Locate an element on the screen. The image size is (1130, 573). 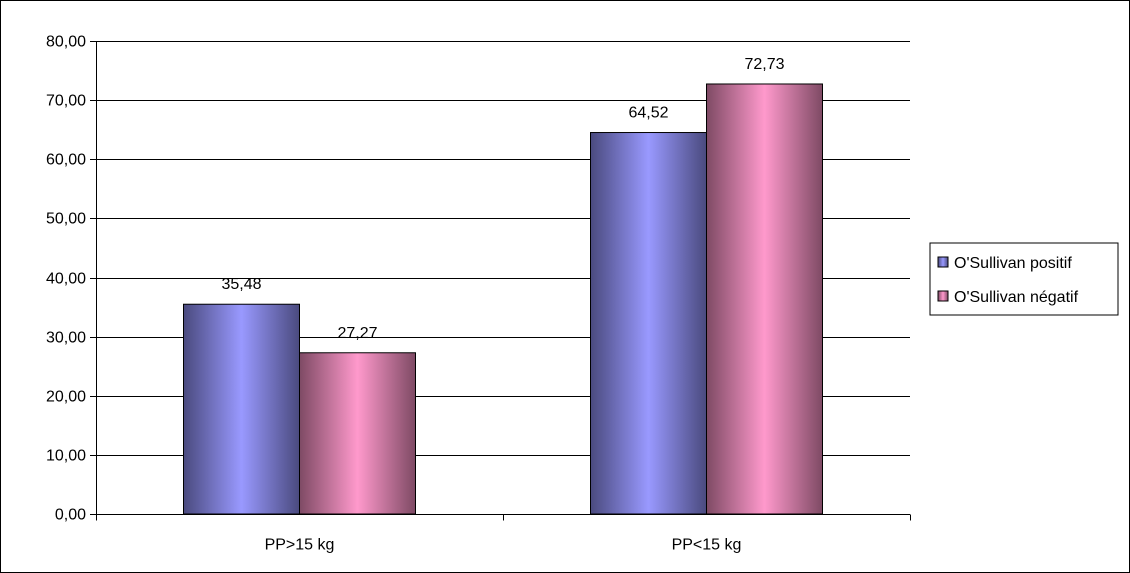
legend-label: O'Sullivan positif is located at coordinates (1013, 263).